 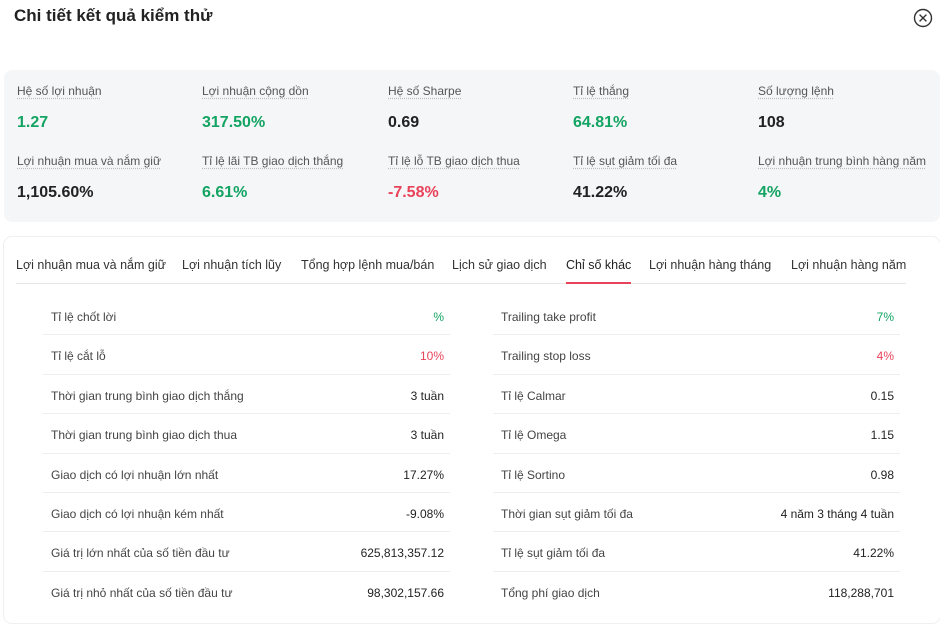 What do you see at coordinates (402, 553) in the screenshot?
I see `row-value: 625,813,357.12` at bounding box center [402, 553].